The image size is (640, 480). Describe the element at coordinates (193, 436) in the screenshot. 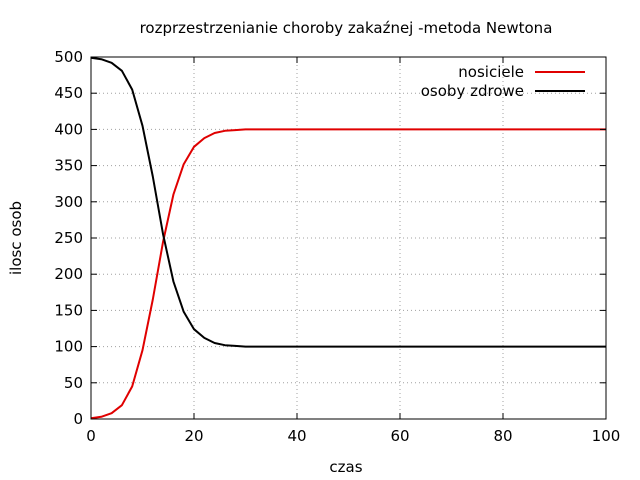

I see `x-tick-label: 20` at that location.